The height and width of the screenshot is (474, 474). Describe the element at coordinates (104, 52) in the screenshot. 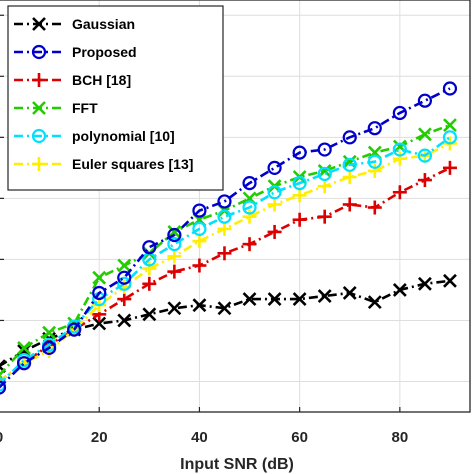

I see `legend-label: Proposed` at that location.